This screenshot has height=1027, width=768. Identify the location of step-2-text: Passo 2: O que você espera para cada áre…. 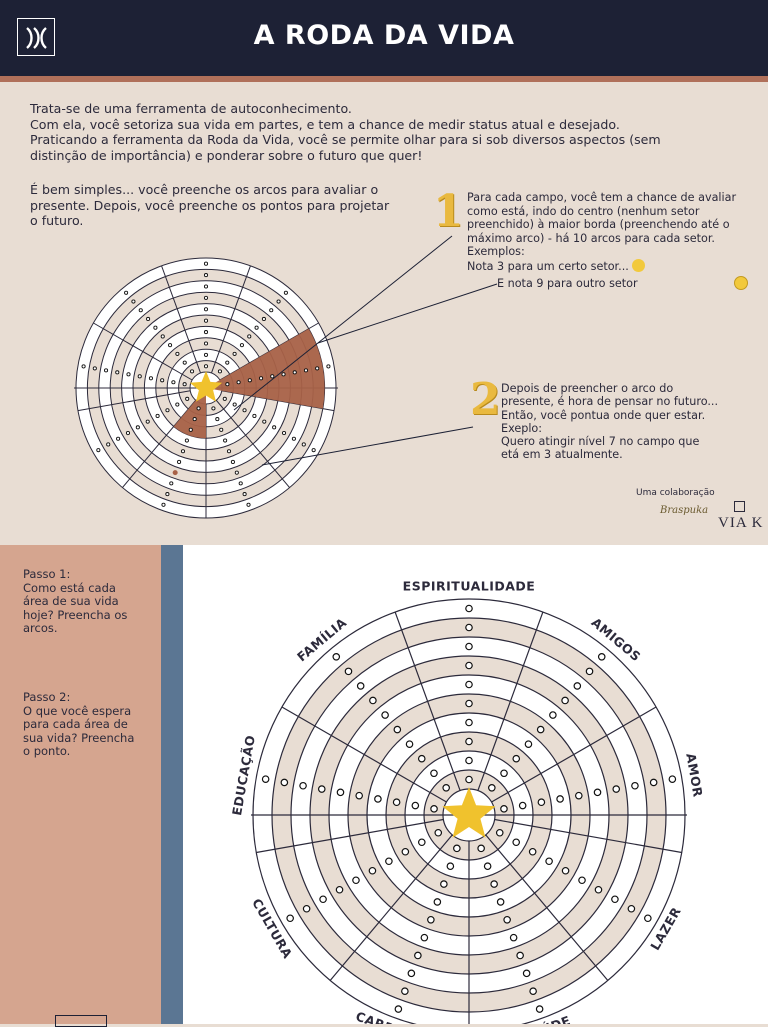
(85, 724).